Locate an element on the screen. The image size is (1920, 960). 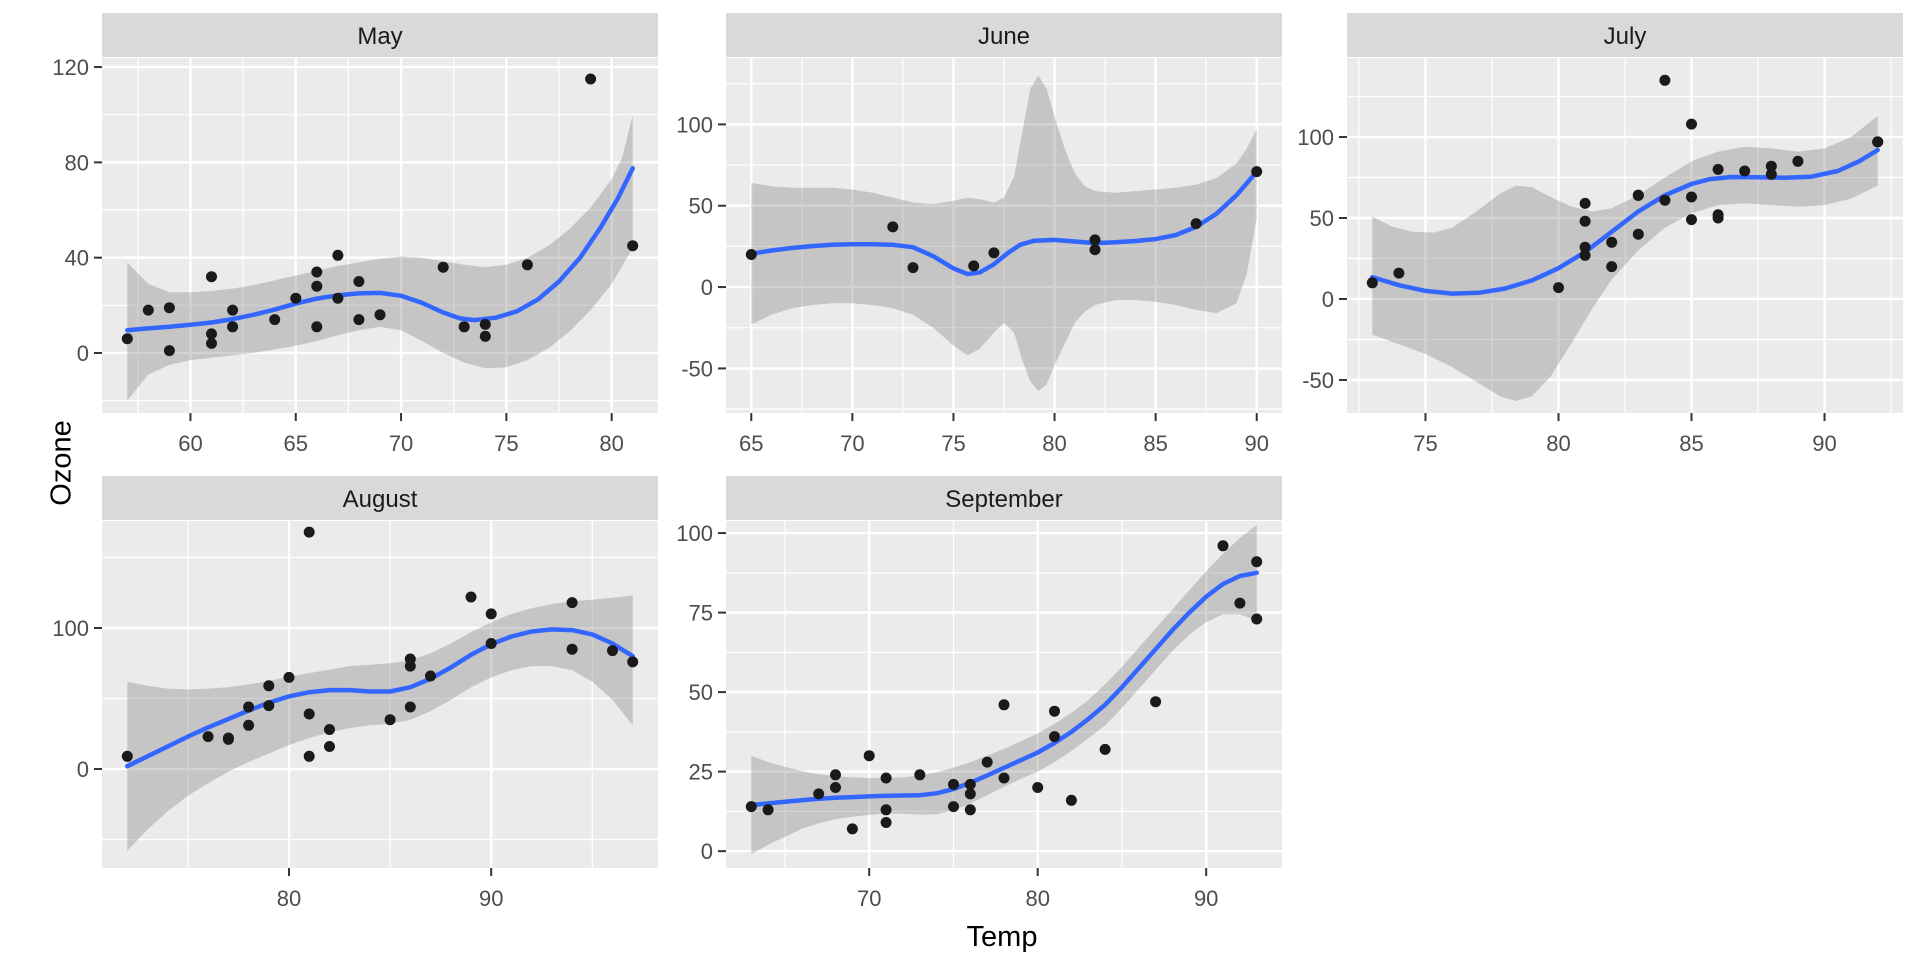
x-axis-title: Temp is located at coordinates (1002, 937).